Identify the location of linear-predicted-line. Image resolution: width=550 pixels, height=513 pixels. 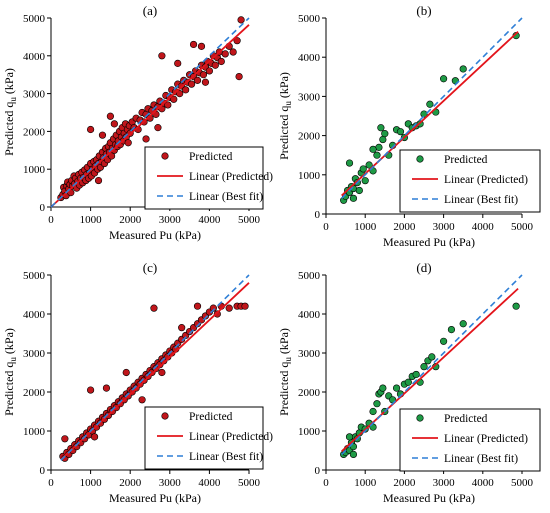
(150, 116).